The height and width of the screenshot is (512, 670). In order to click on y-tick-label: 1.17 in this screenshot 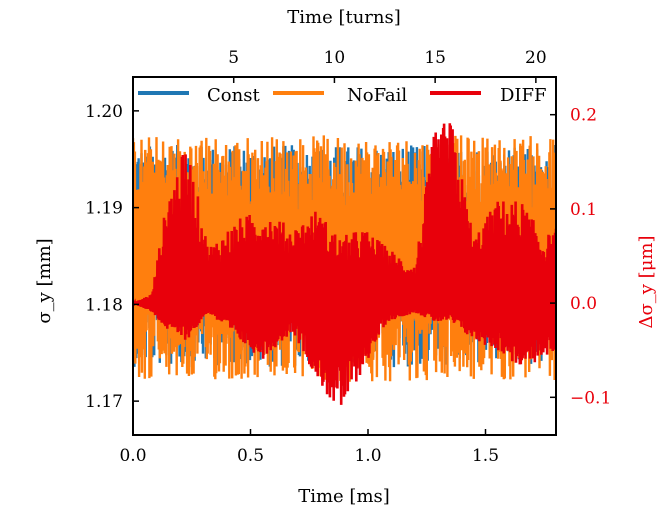, I will do `click(104, 402)`.